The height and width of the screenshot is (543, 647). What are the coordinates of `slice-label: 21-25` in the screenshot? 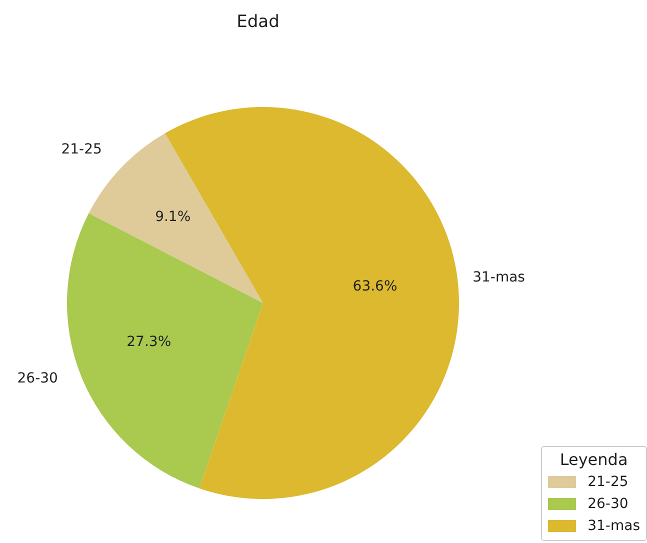 It's located at (81, 149).